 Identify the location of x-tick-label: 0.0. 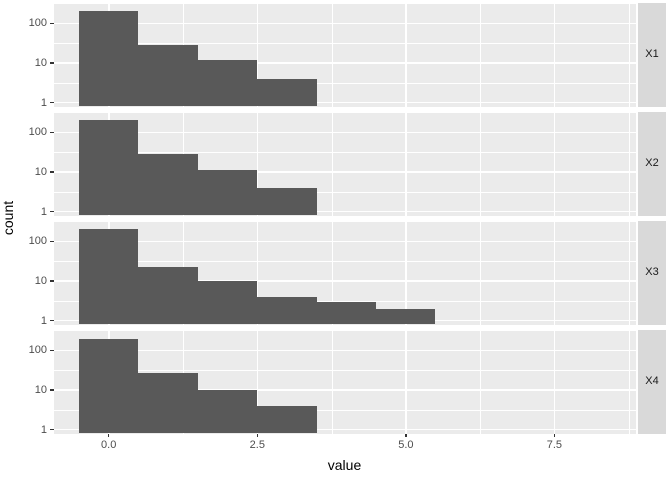
(109, 445).